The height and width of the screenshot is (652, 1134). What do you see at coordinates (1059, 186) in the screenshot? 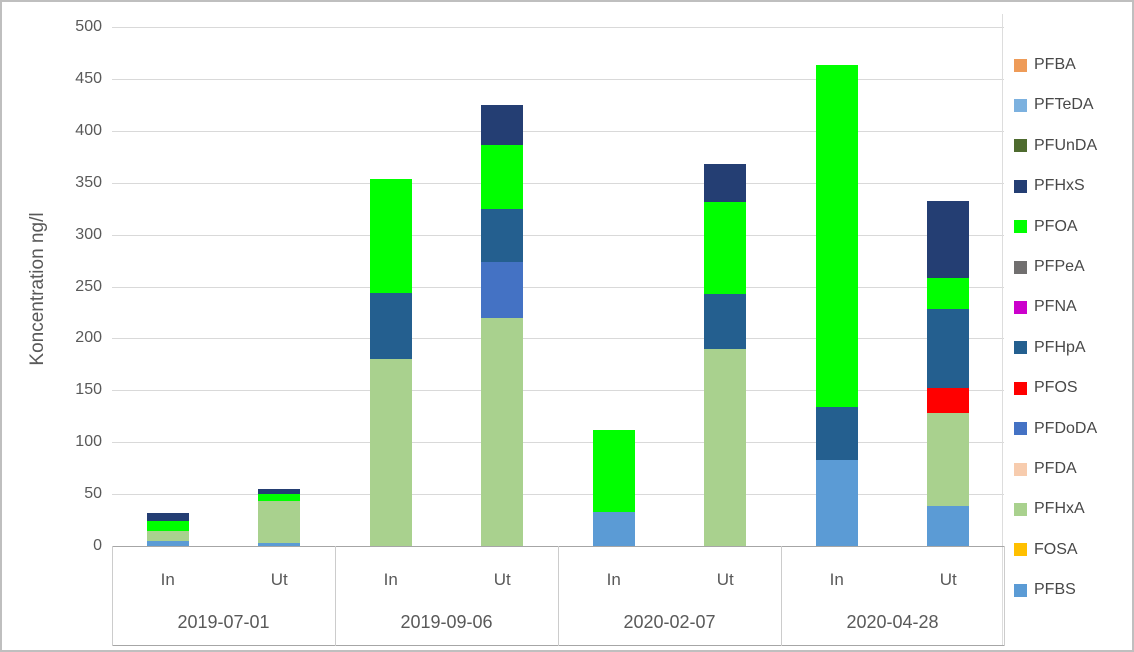
I see `legend-label: PFHxS` at bounding box center [1059, 186].